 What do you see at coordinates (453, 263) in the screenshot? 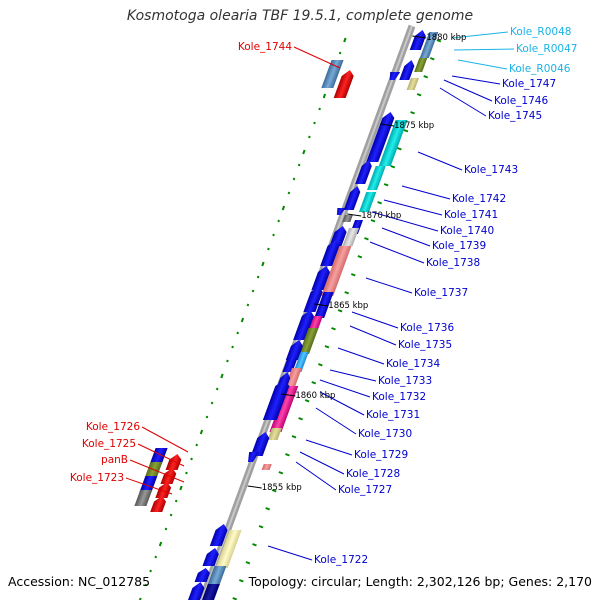
I see `gene-label: Kole_1738` at bounding box center [453, 263].